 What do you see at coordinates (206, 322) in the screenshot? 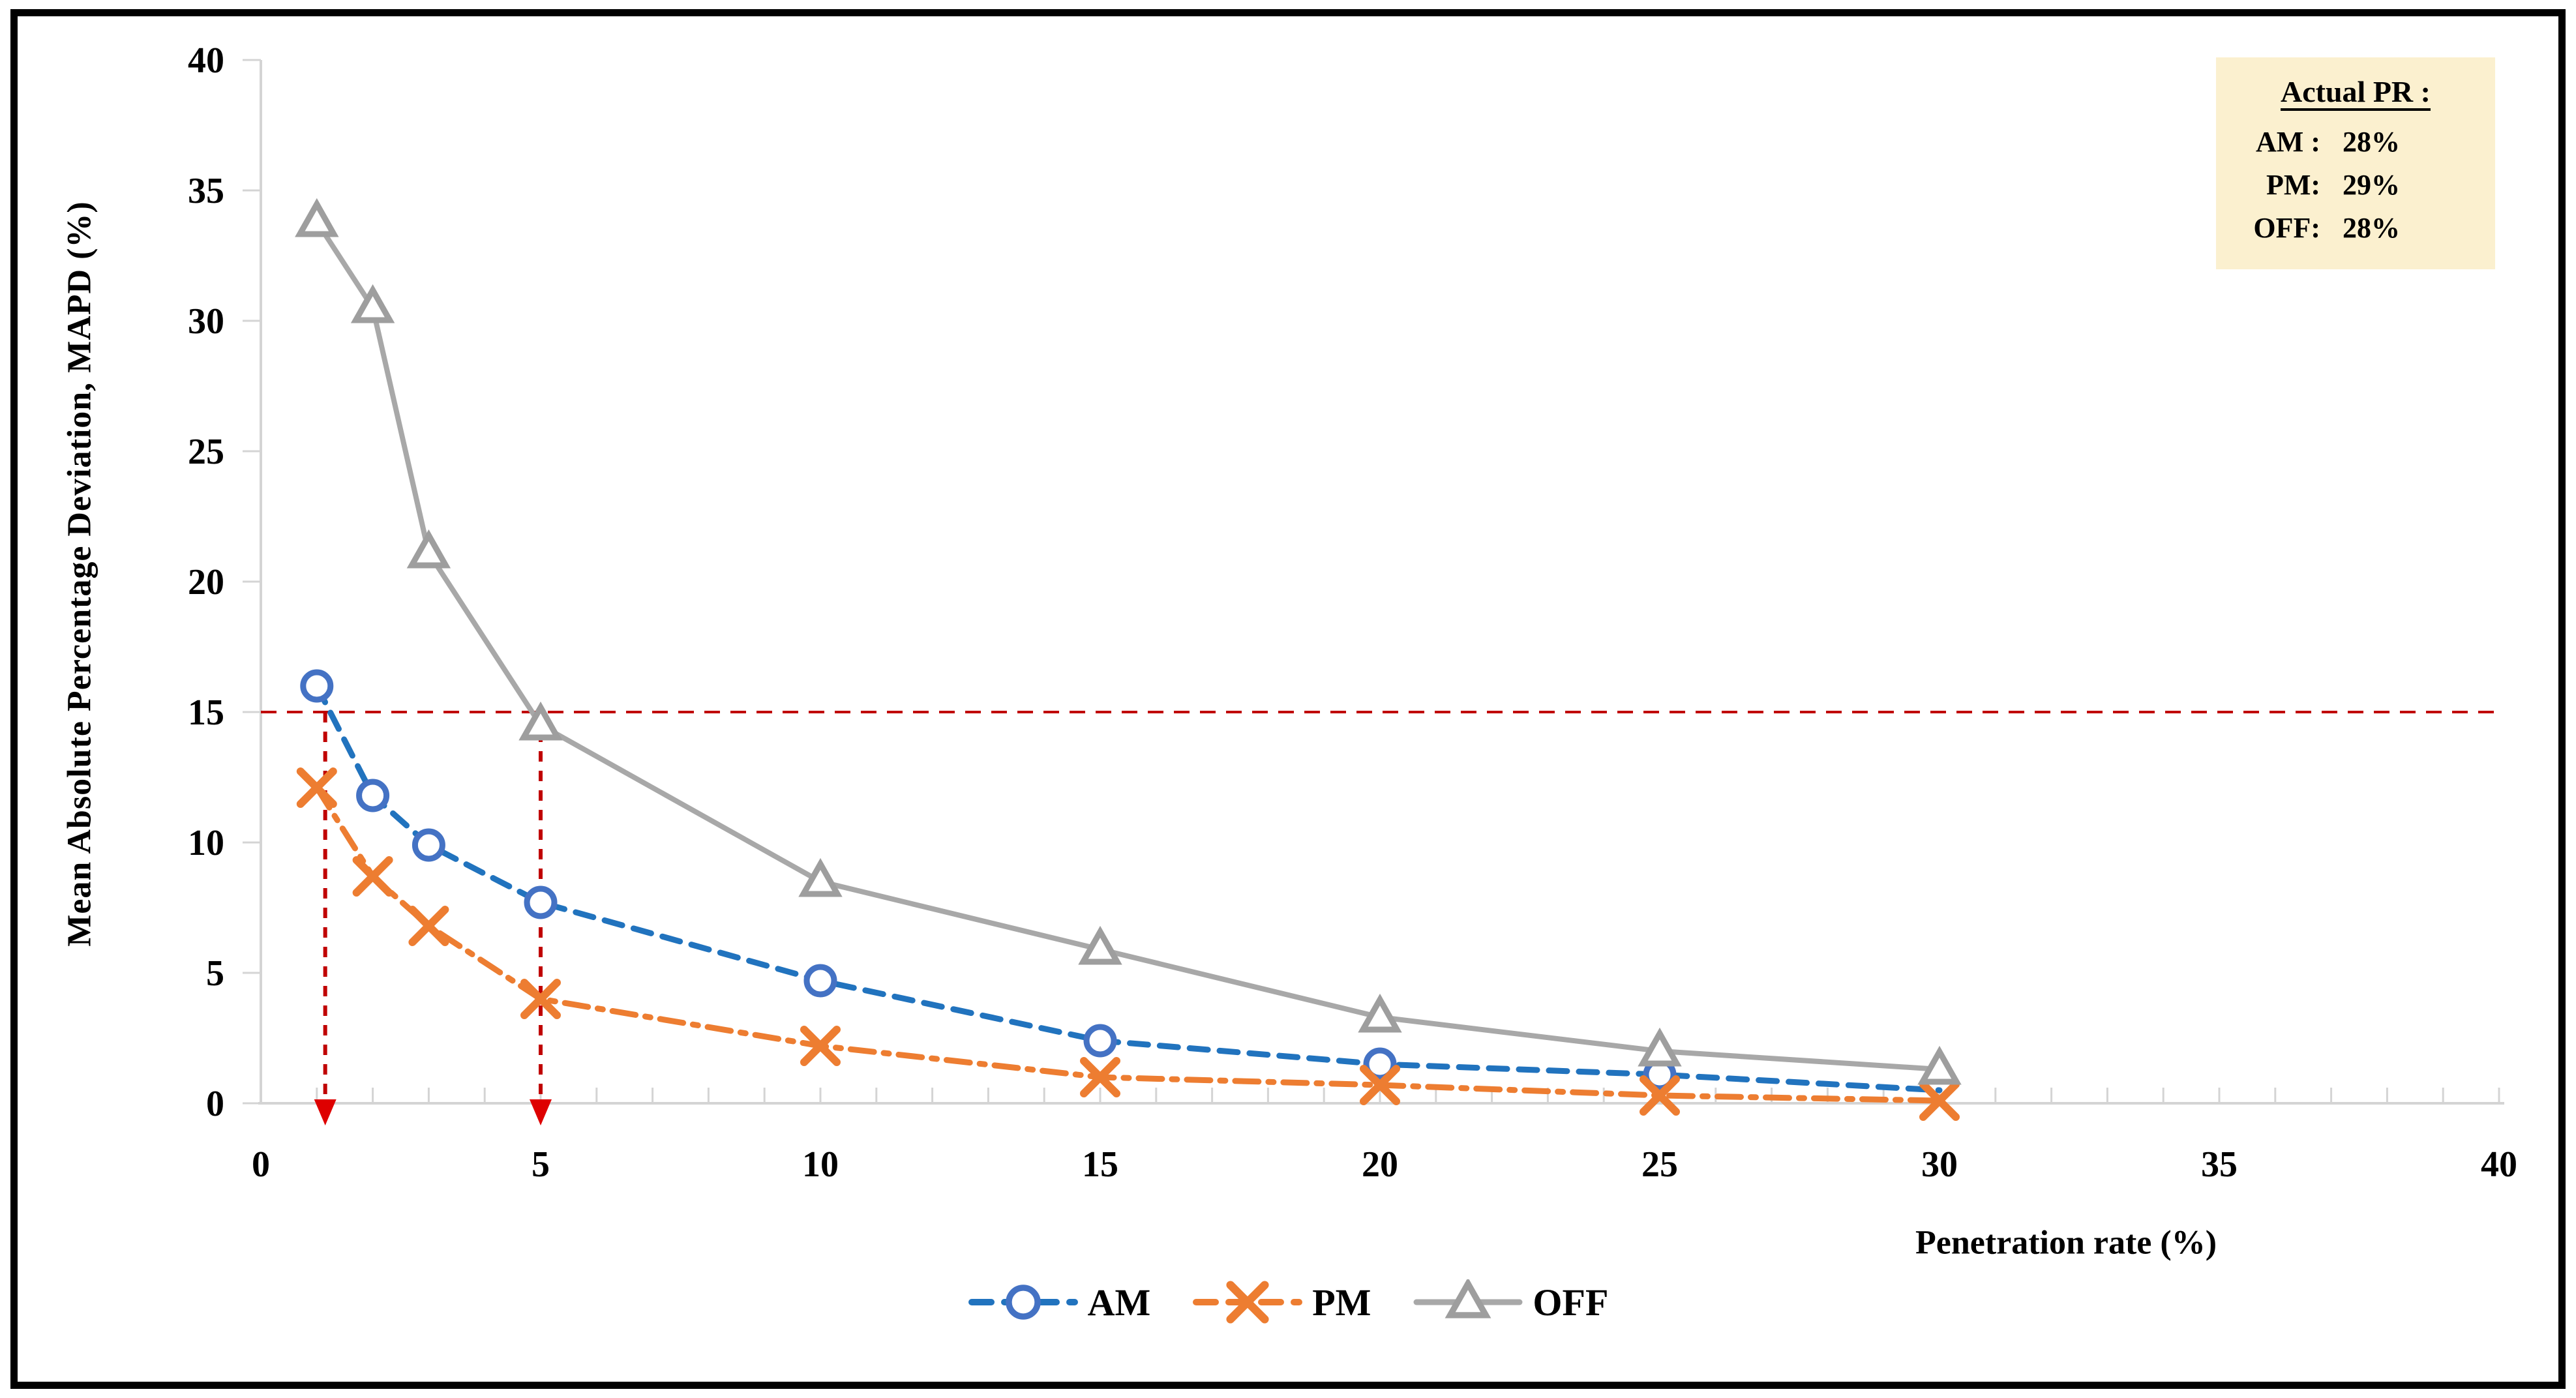
I see `y-tick-label: 30` at bounding box center [206, 322].